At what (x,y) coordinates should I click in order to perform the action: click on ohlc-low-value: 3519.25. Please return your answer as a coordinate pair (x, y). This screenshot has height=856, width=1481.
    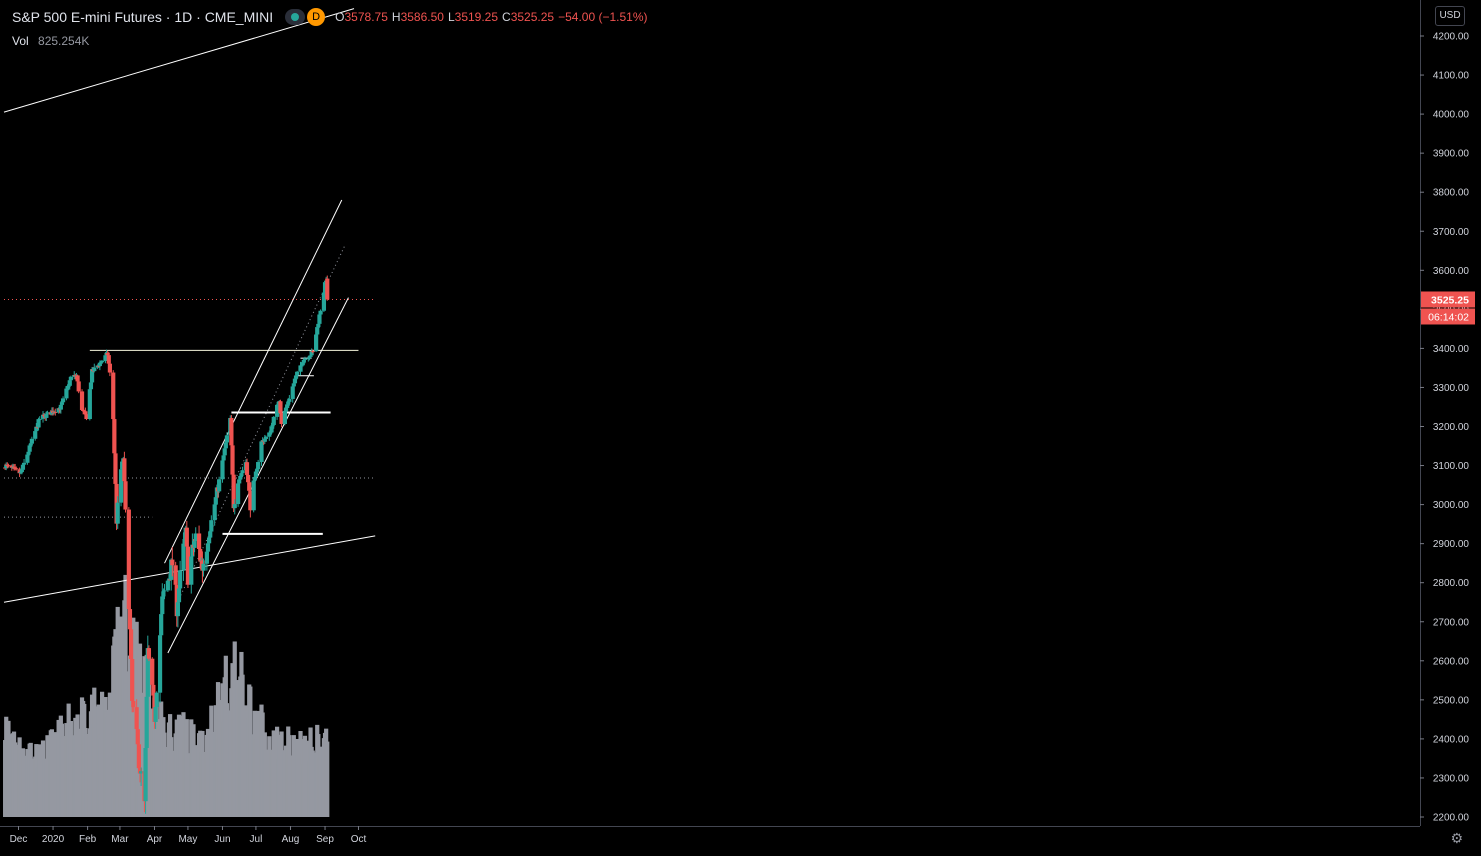
    Looking at the image, I should click on (476, 17).